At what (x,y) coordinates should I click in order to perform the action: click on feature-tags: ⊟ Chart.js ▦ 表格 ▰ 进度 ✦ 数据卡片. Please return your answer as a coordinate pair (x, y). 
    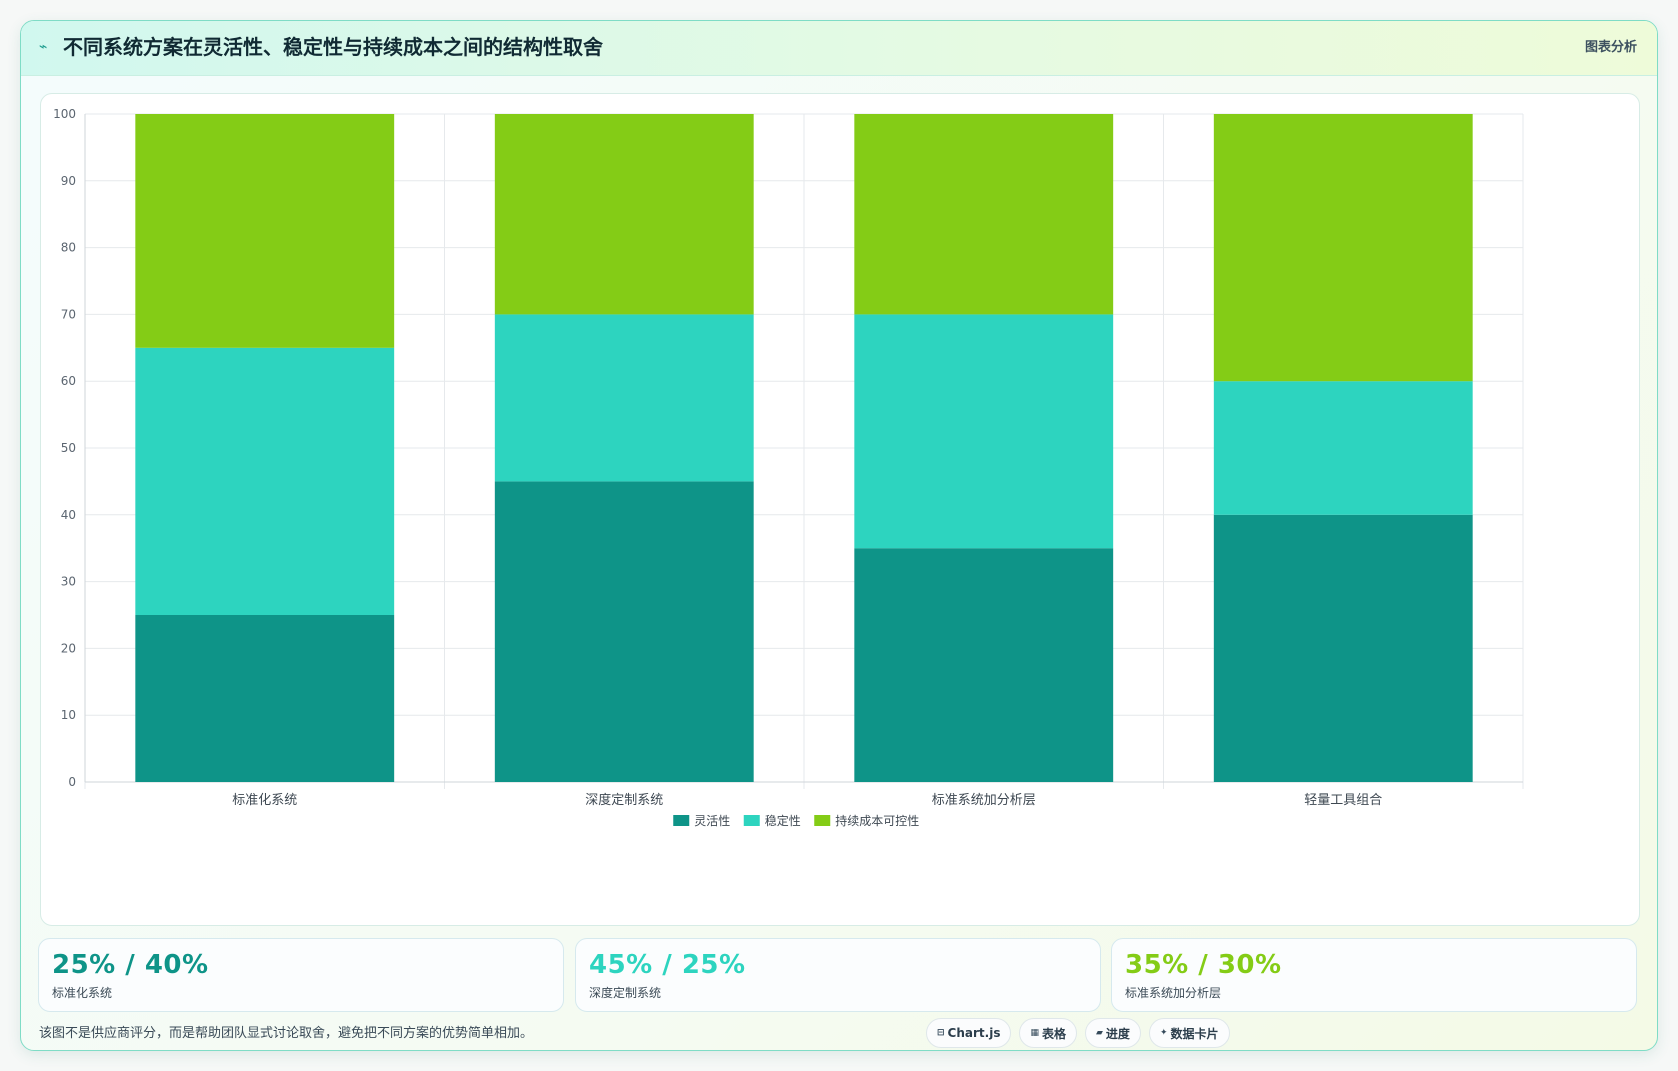
    Looking at the image, I should click on (1078, 1033).